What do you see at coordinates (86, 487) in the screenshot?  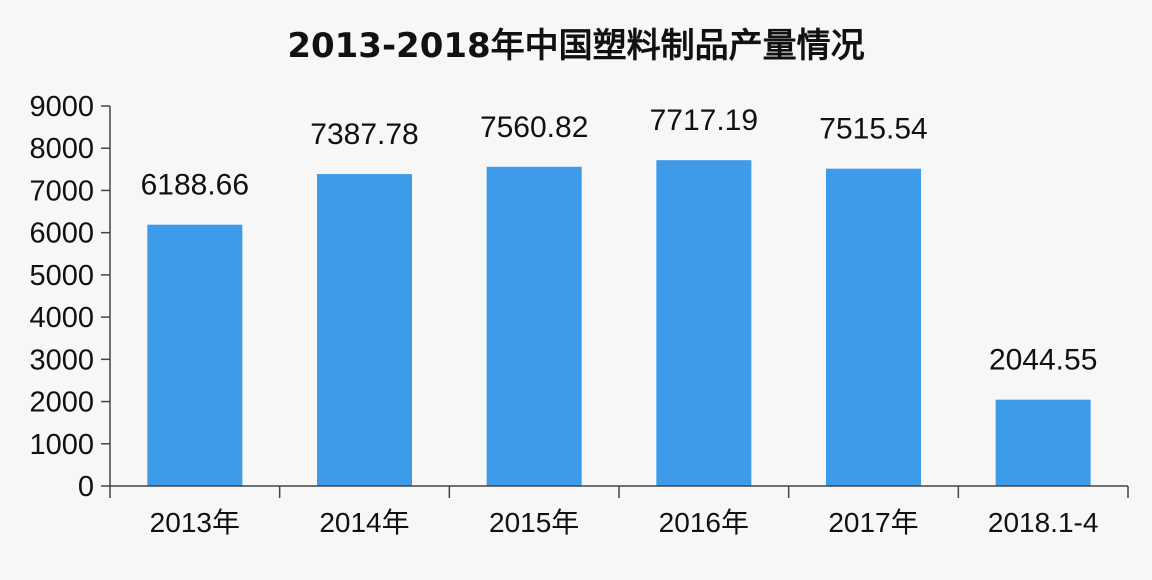 I see `y-tick-label: 0` at bounding box center [86, 487].